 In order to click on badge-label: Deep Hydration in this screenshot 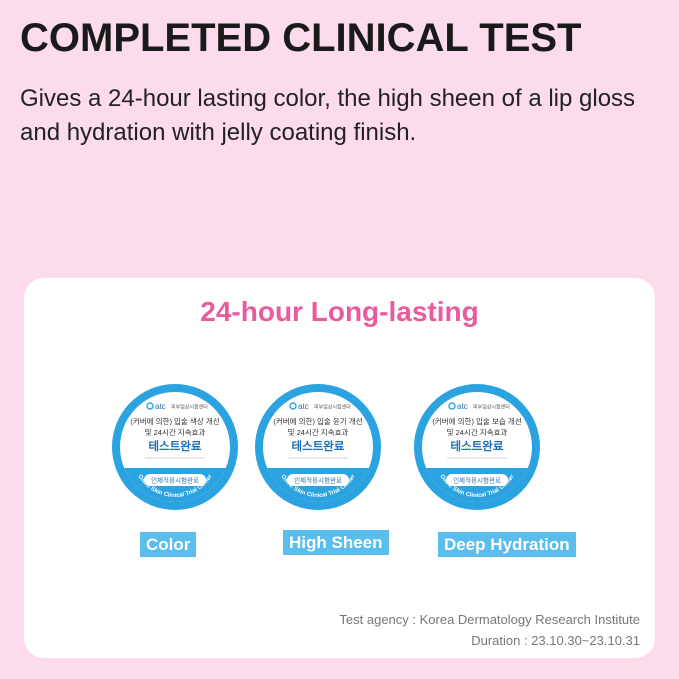, I will do `click(507, 544)`.